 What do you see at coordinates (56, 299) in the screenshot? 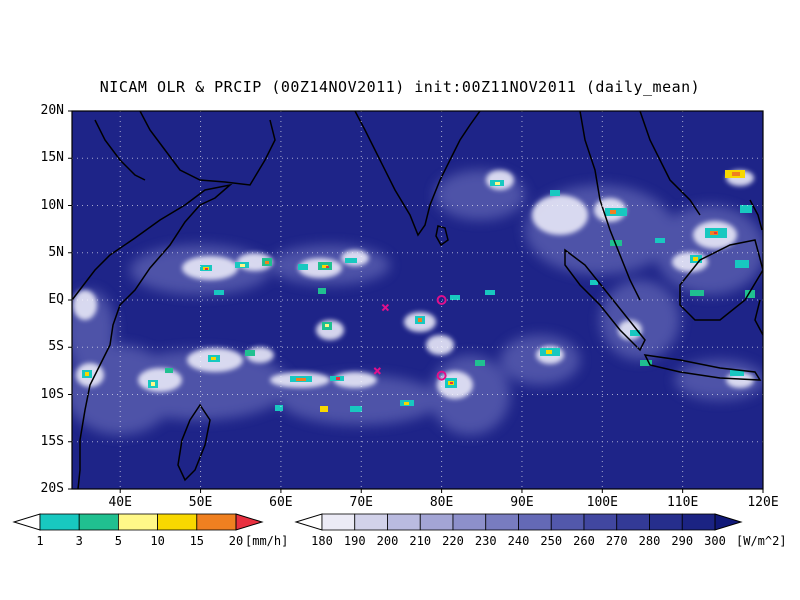
I see `lat-label: EQ` at bounding box center [56, 299].